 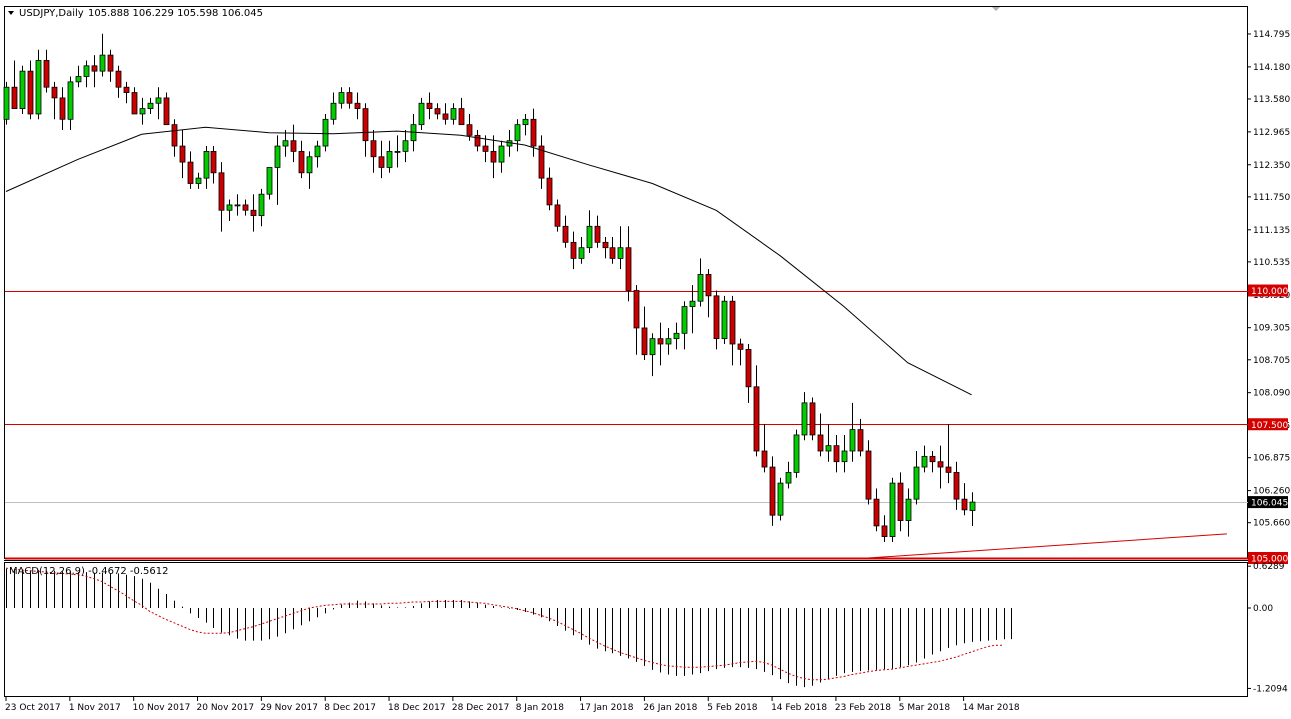 I want to click on x-tick-label: 29 Nov 2017, so click(x=289, y=708).